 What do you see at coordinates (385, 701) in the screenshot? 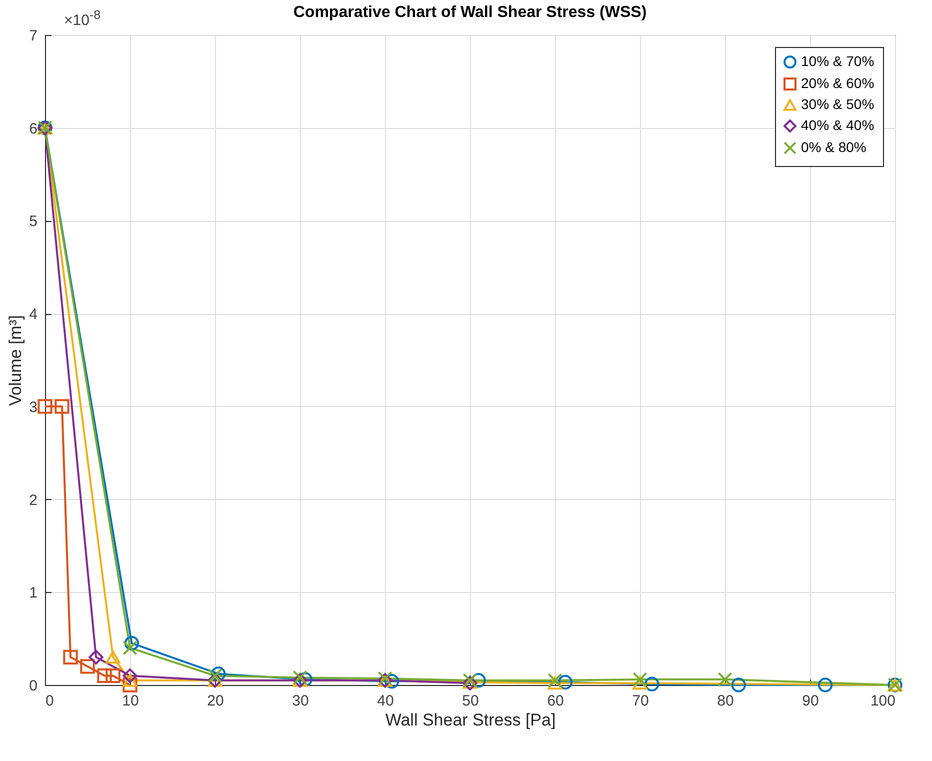
I see `x-tick-label: 40` at bounding box center [385, 701].